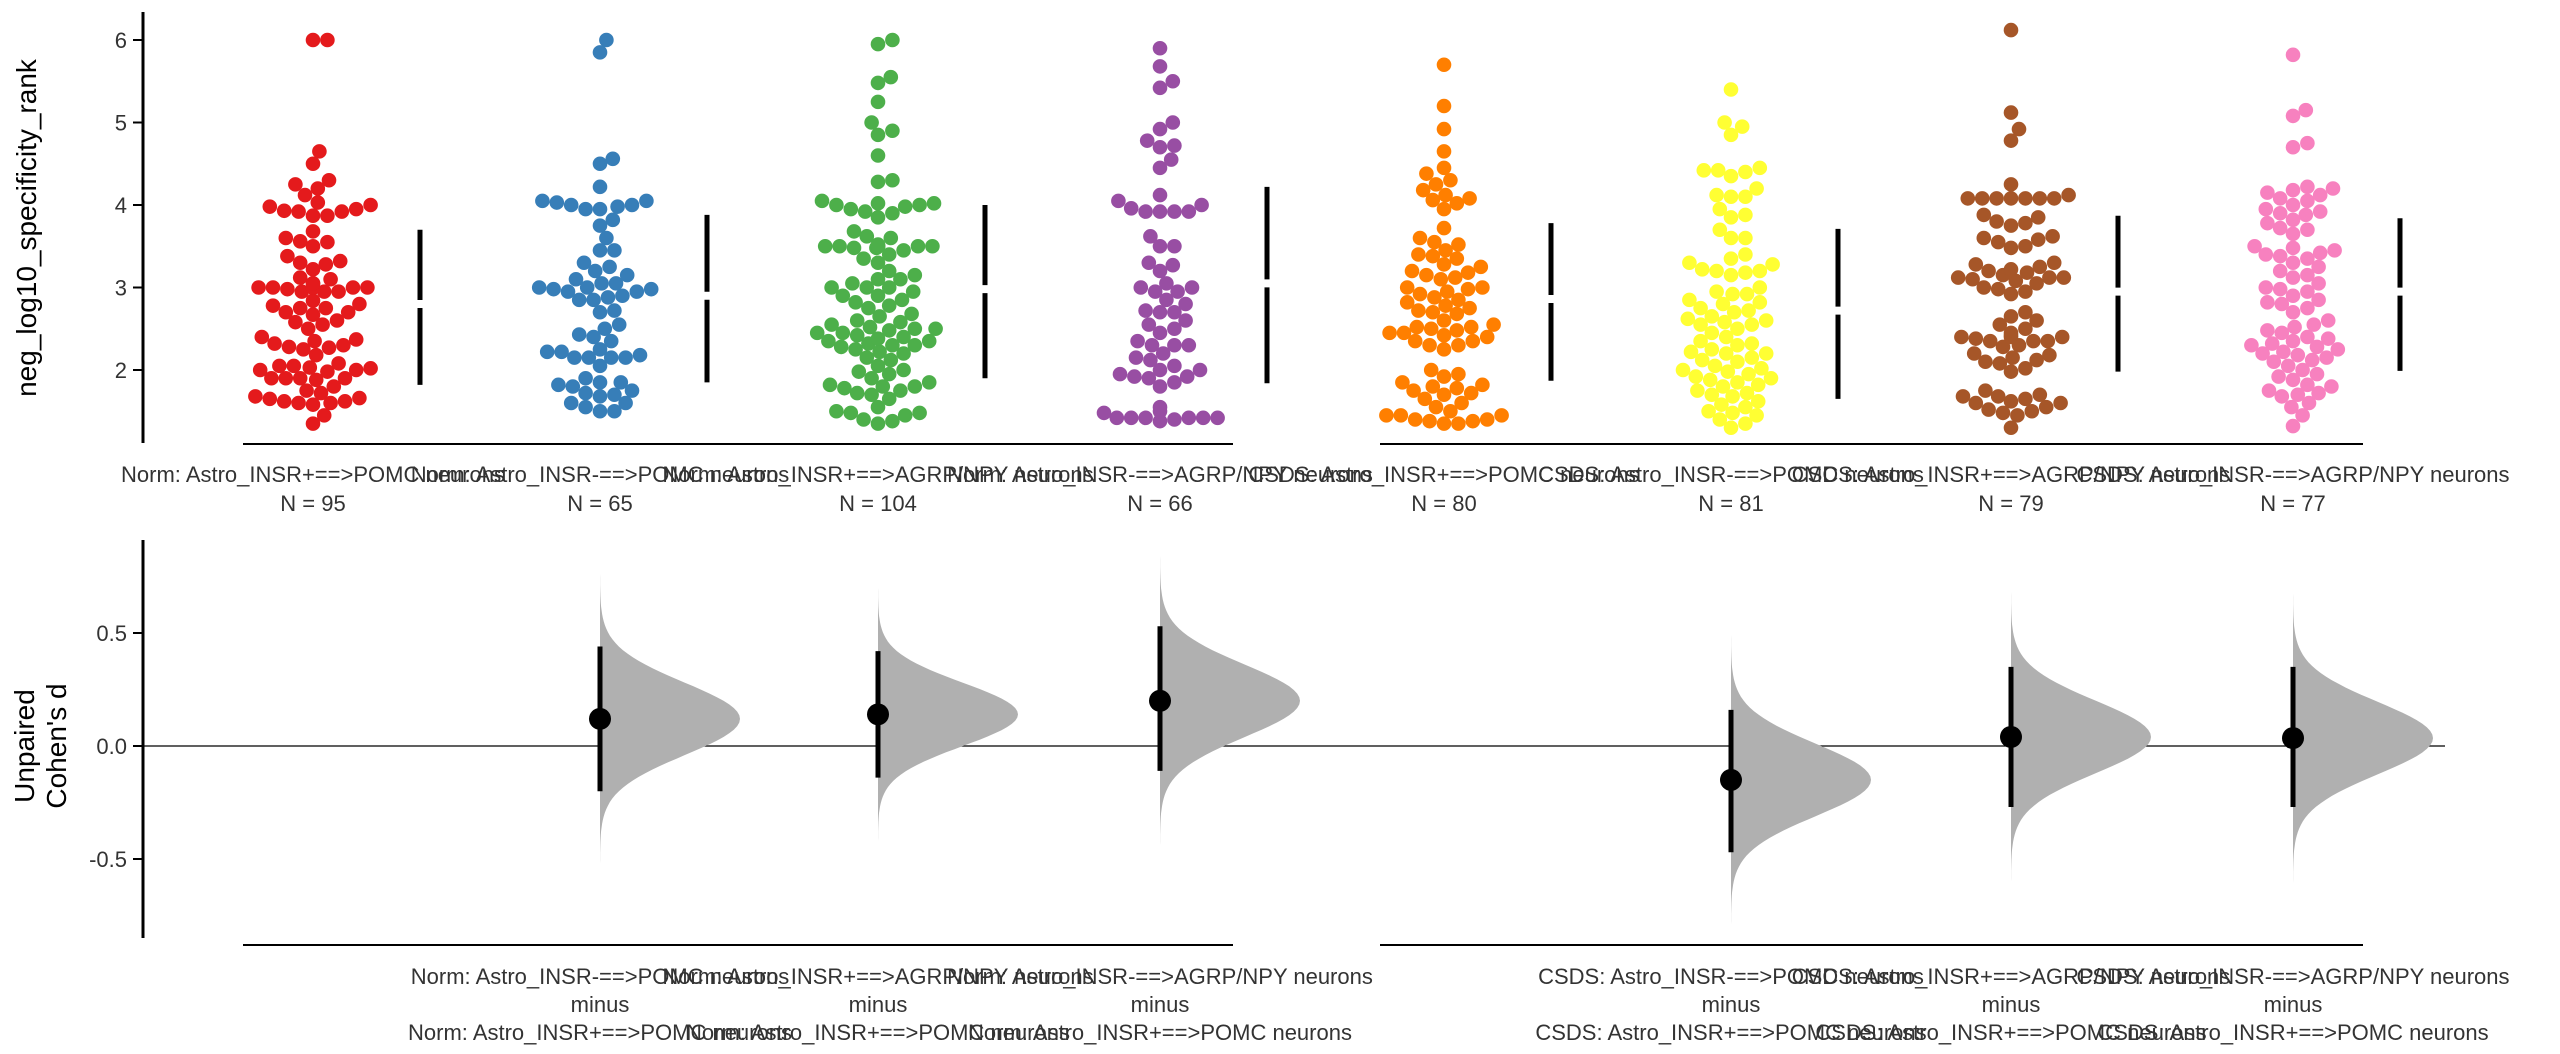  I want to click on top-y-tick-label: 2, so click(121, 370).